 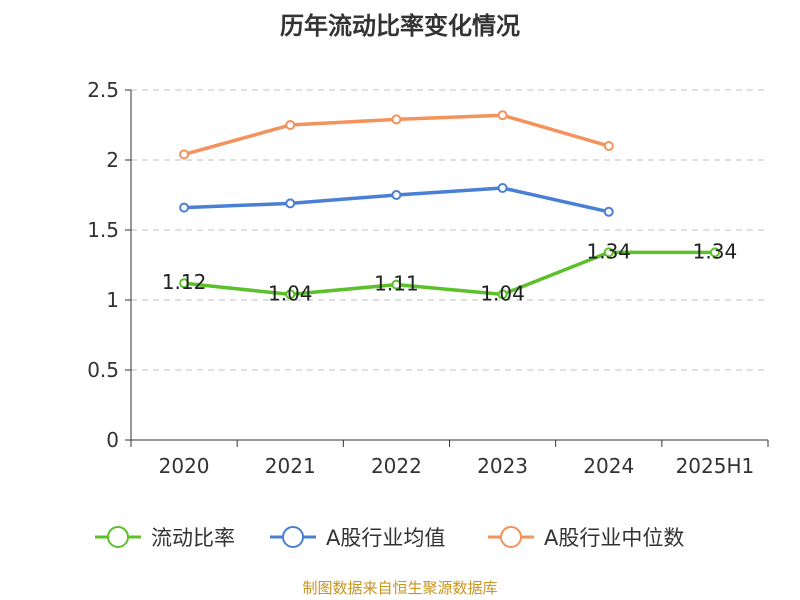 I want to click on y-tick-label: 1, so click(x=112, y=300).